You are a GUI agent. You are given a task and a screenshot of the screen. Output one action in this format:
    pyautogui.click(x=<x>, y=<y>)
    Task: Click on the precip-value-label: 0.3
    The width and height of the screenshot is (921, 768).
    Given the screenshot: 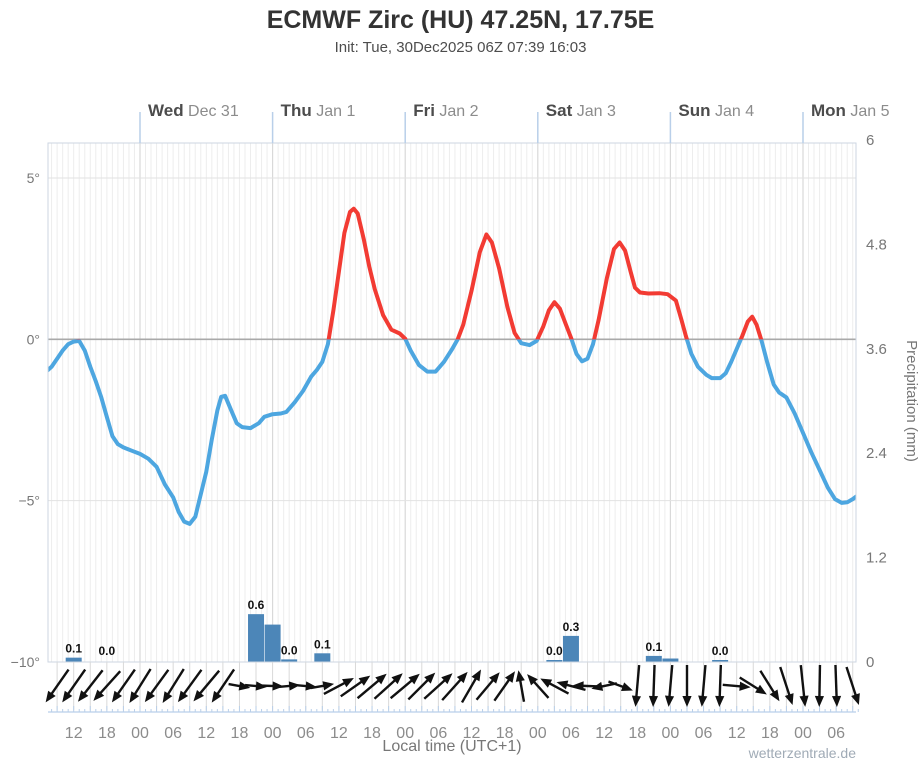 What is the action you would take?
    pyautogui.click(x=571, y=627)
    